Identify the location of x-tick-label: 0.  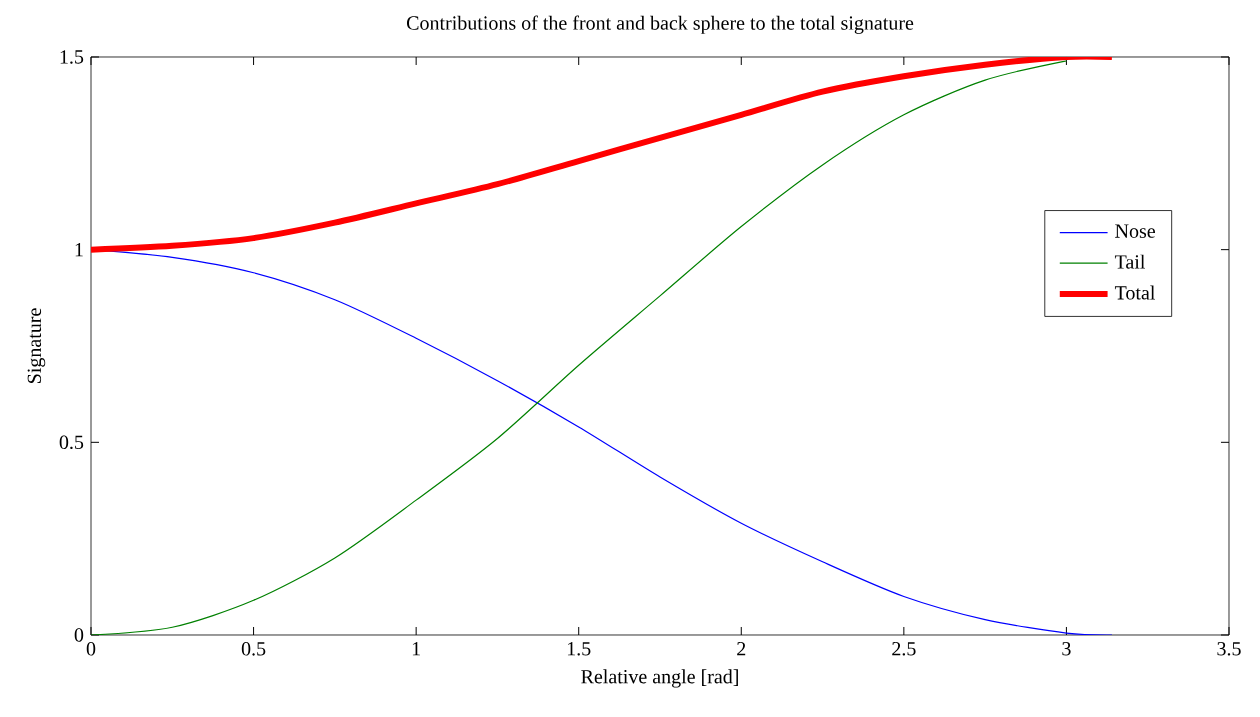
(91, 649).